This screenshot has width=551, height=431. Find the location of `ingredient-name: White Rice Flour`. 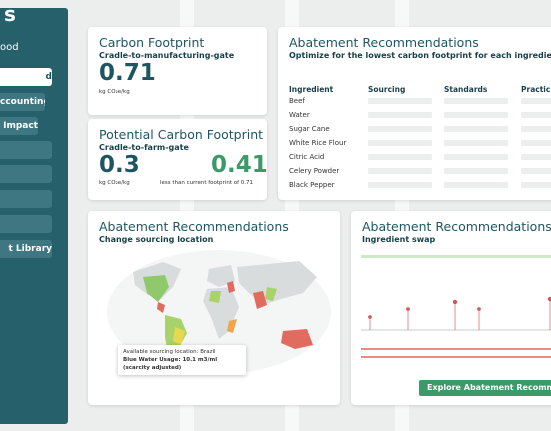

ingredient-name: White Rice Flour is located at coordinates (318, 143).